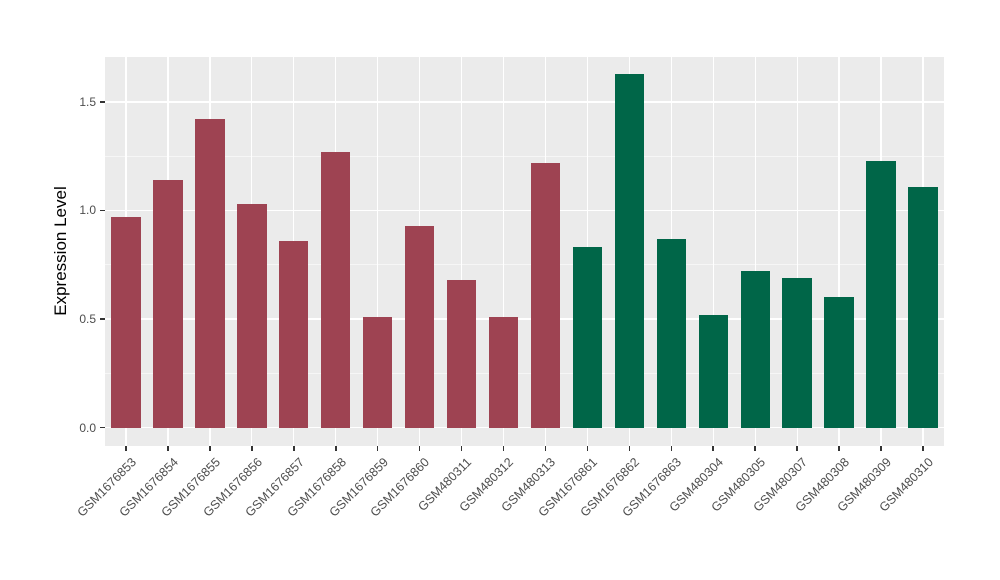 This screenshot has width=1000, height=580. What do you see at coordinates (168, 304) in the screenshot?
I see `bar-GSM1676854` at bounding box center [168, 304].